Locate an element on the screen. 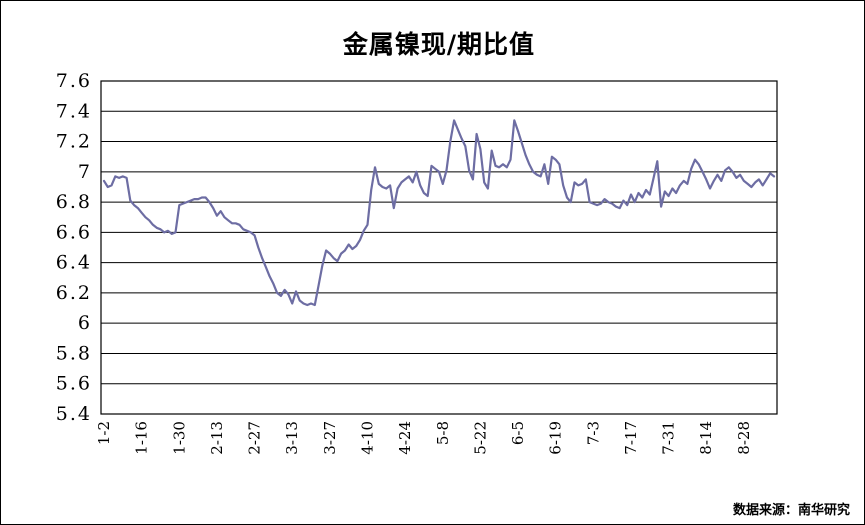  x-tick-label: 5-22 is located at coordinates (480, 438).